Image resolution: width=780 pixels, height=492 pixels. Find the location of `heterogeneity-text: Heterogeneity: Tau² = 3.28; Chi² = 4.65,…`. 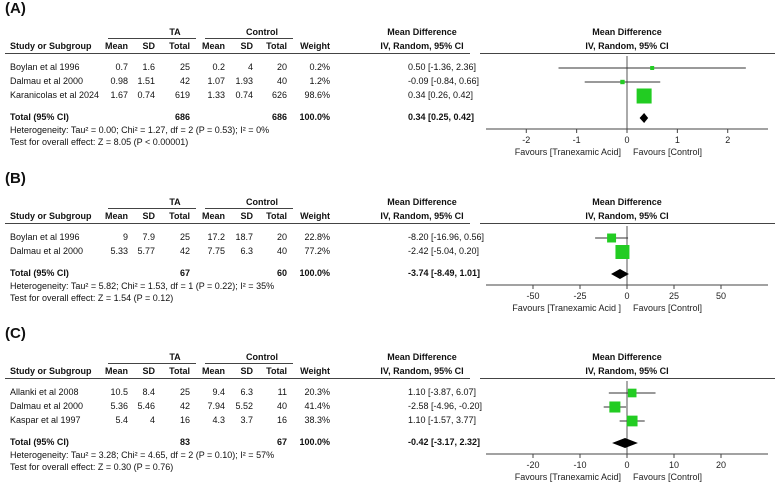

heterogeneity-text: Heterogeneity: Tau² = 3.28; Chi² = 4.65,… is located at coordinates (142, 455).